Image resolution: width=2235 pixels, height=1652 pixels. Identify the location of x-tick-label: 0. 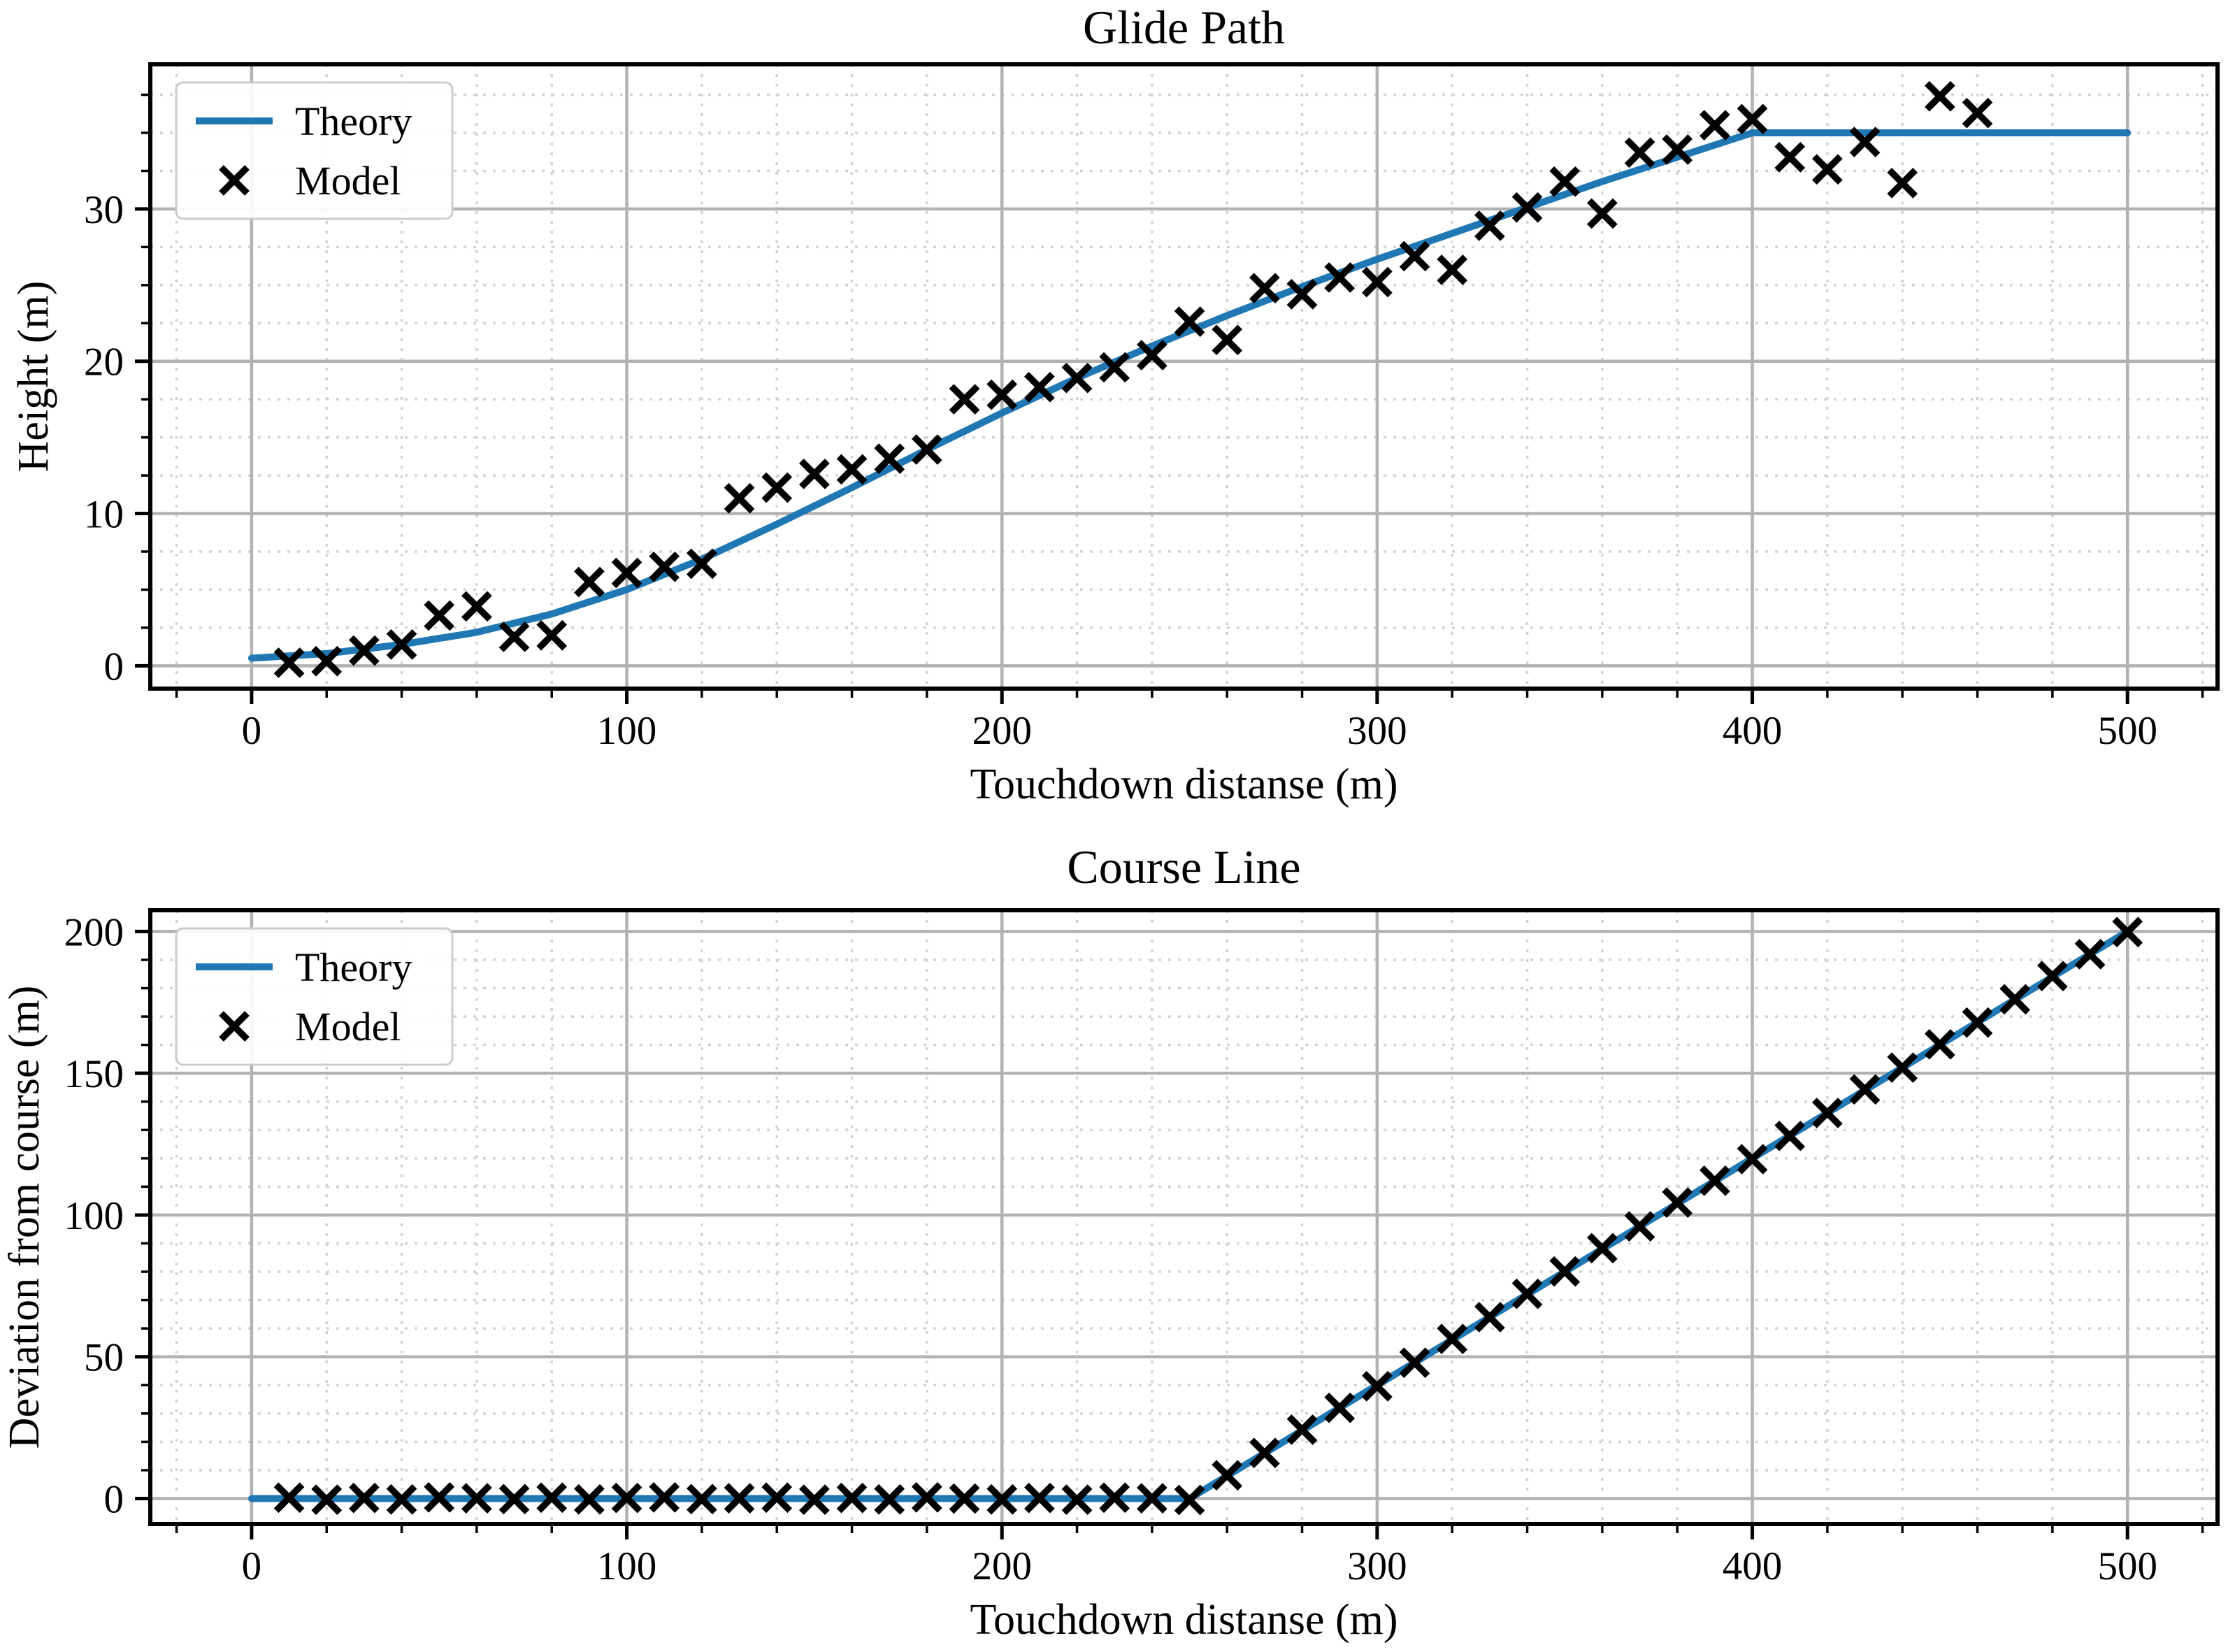
(252, 731).